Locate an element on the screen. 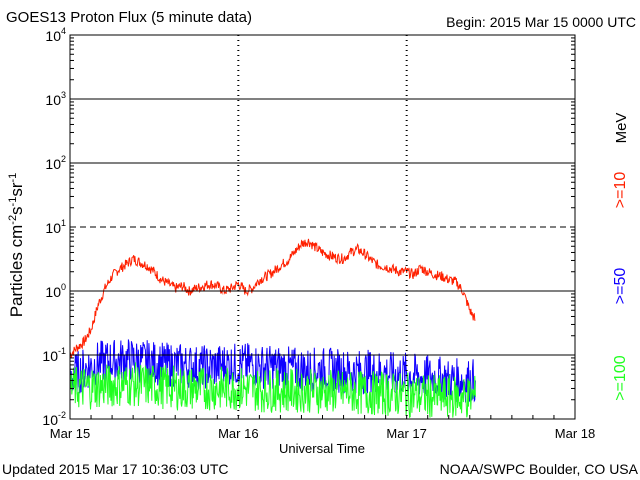  y-tick-label: 10⁻¹ is located at coordinates (54, 355).